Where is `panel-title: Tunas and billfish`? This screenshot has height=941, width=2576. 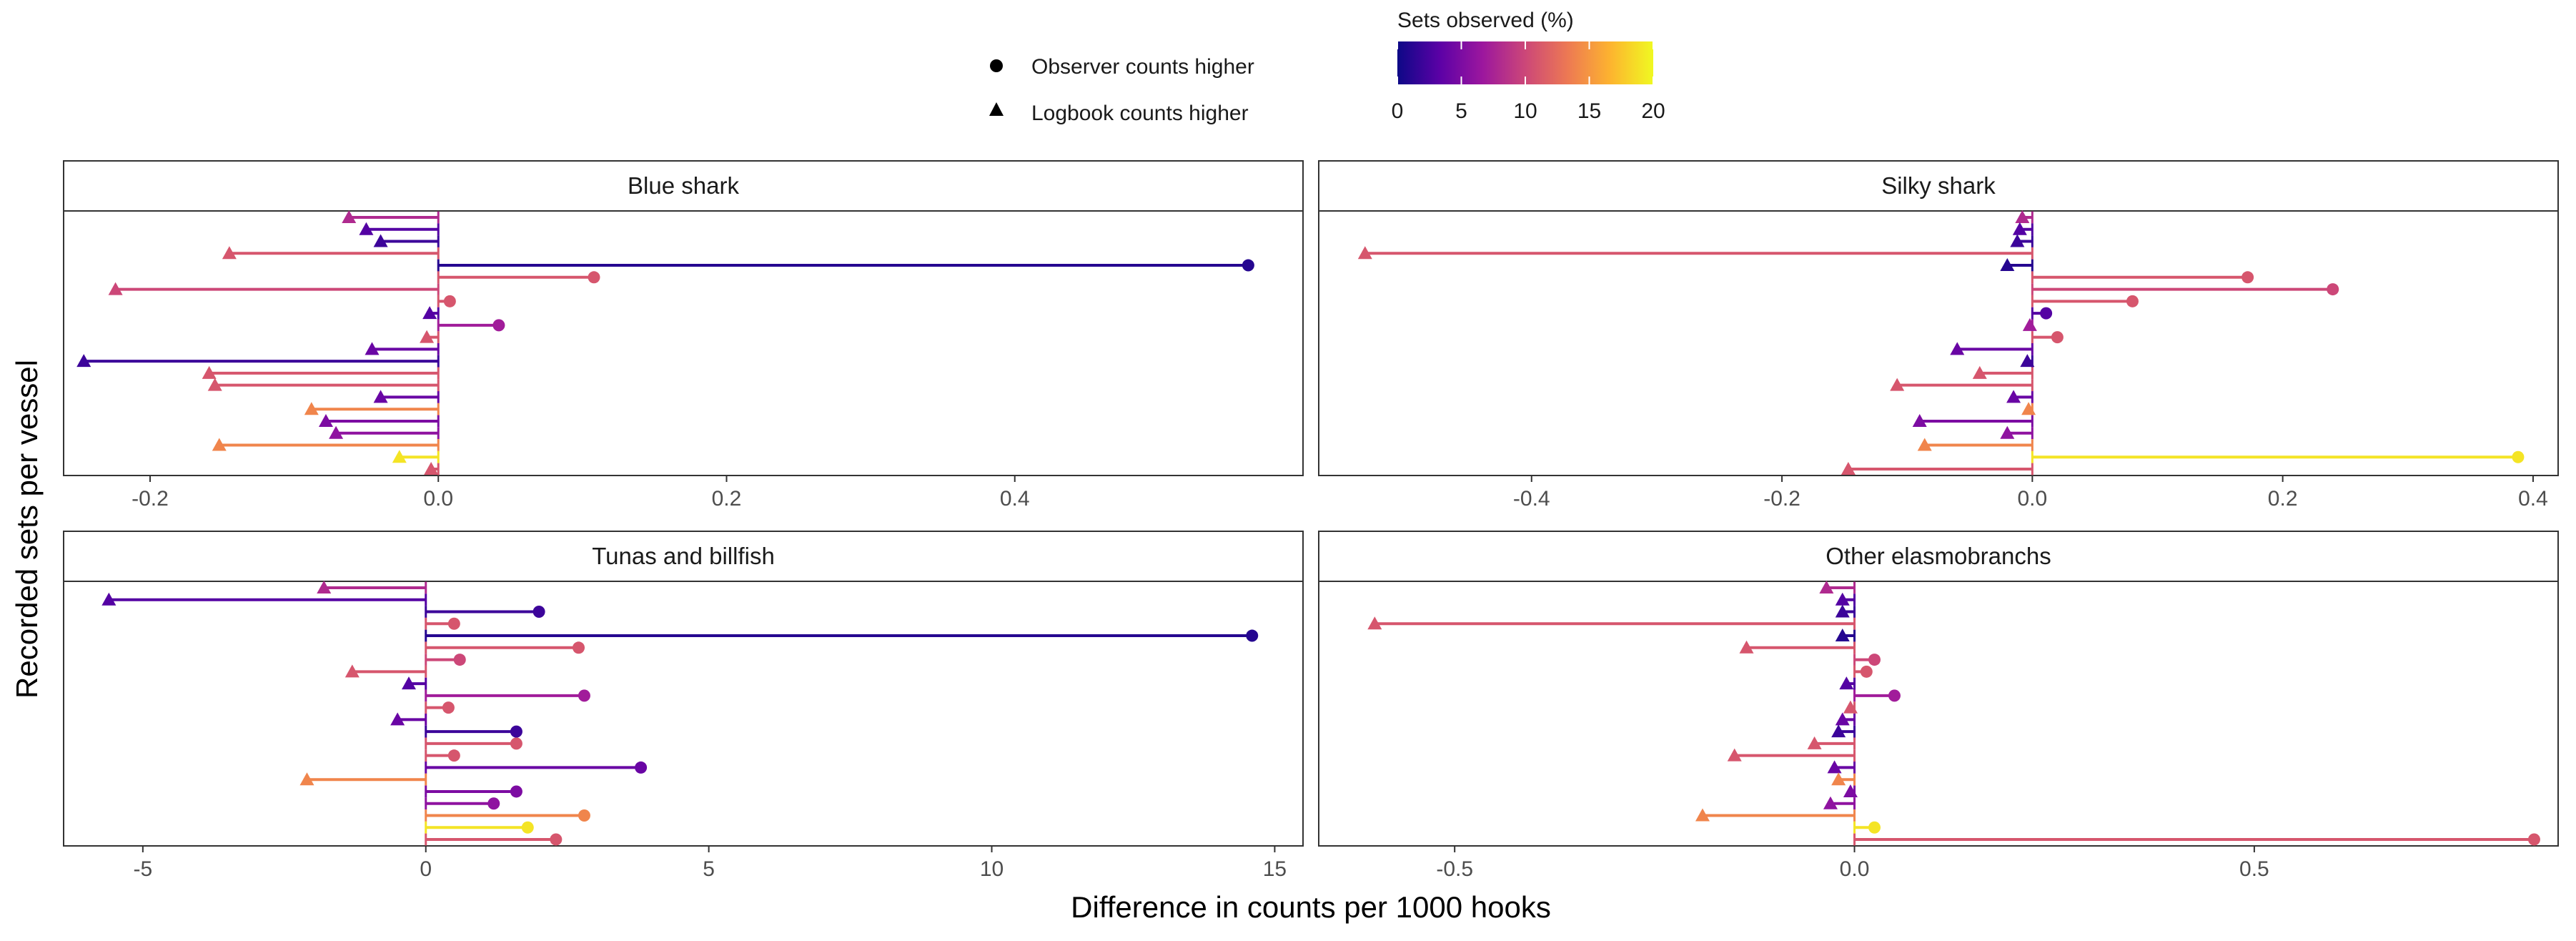 panel-title: Tunas and billfish is located at coordinates (684, 556).